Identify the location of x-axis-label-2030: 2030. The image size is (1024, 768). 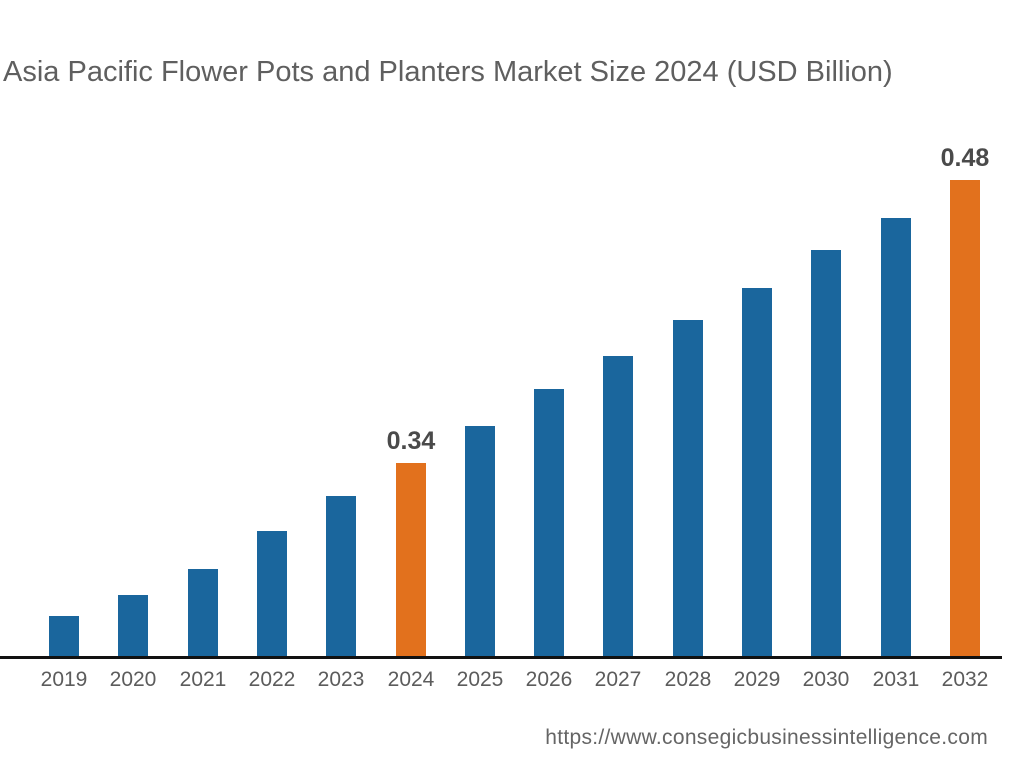
(826, 679).